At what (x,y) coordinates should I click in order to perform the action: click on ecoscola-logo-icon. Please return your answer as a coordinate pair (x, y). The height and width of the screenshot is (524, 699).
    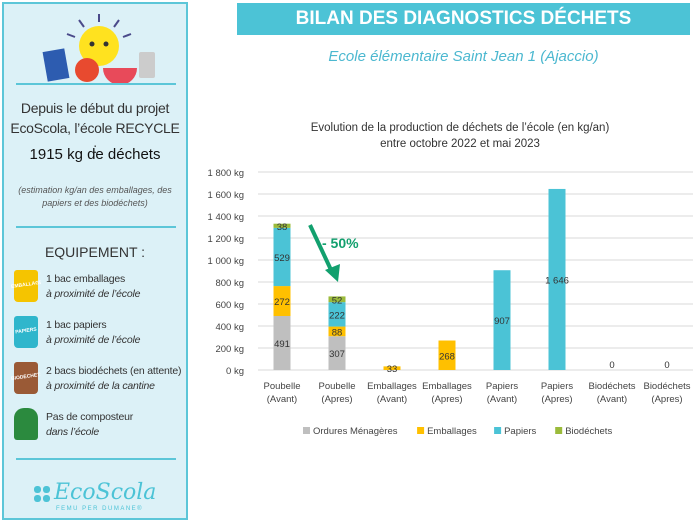
    Looking at the image, I should click on (42, 494).